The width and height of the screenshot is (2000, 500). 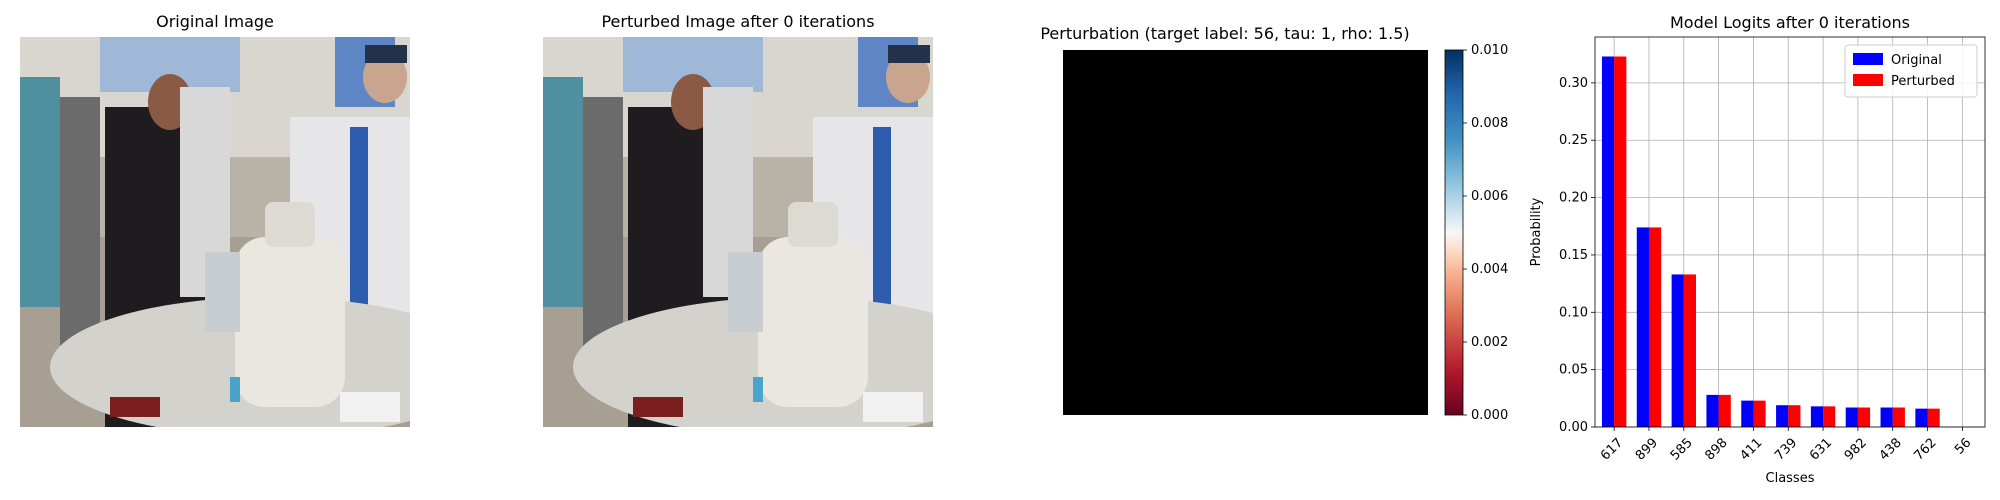 What do you see at coordinates (1821, 449) in the screenshot?
I see `x-tick-label: 631` at bounding box center [1821, 449].